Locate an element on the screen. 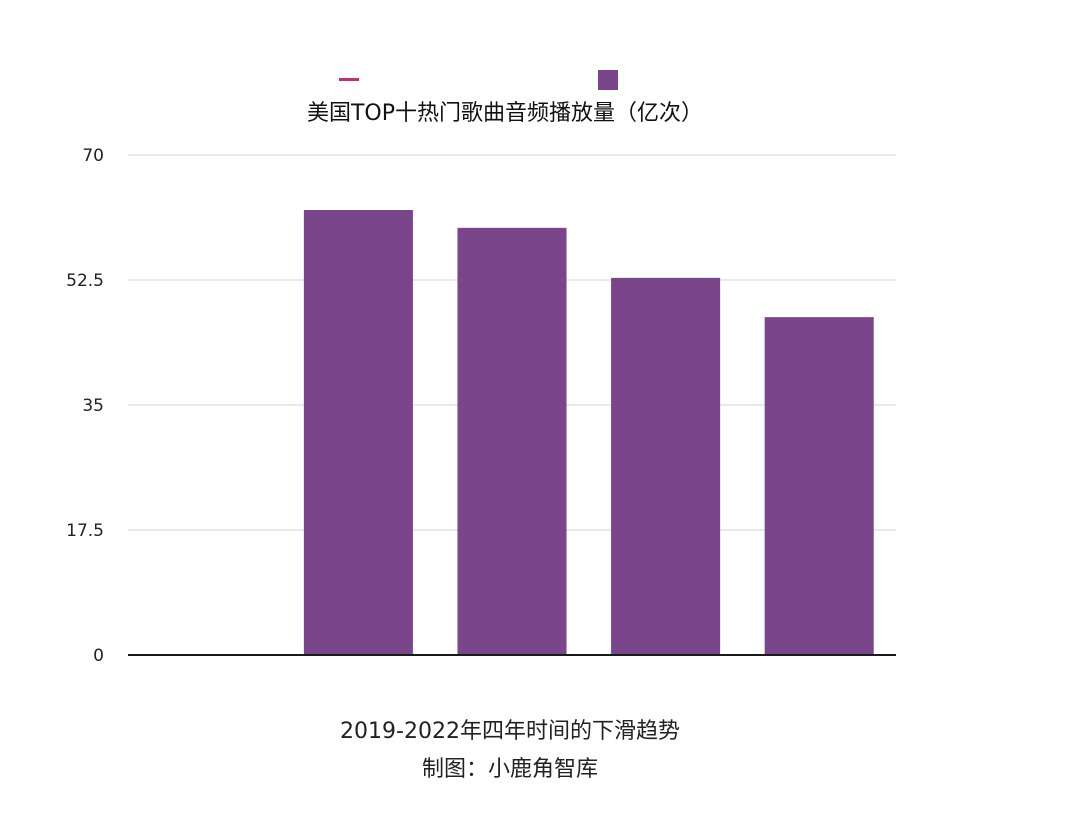  y-tick-label: 17.5 is located at coordinates (85, 531).